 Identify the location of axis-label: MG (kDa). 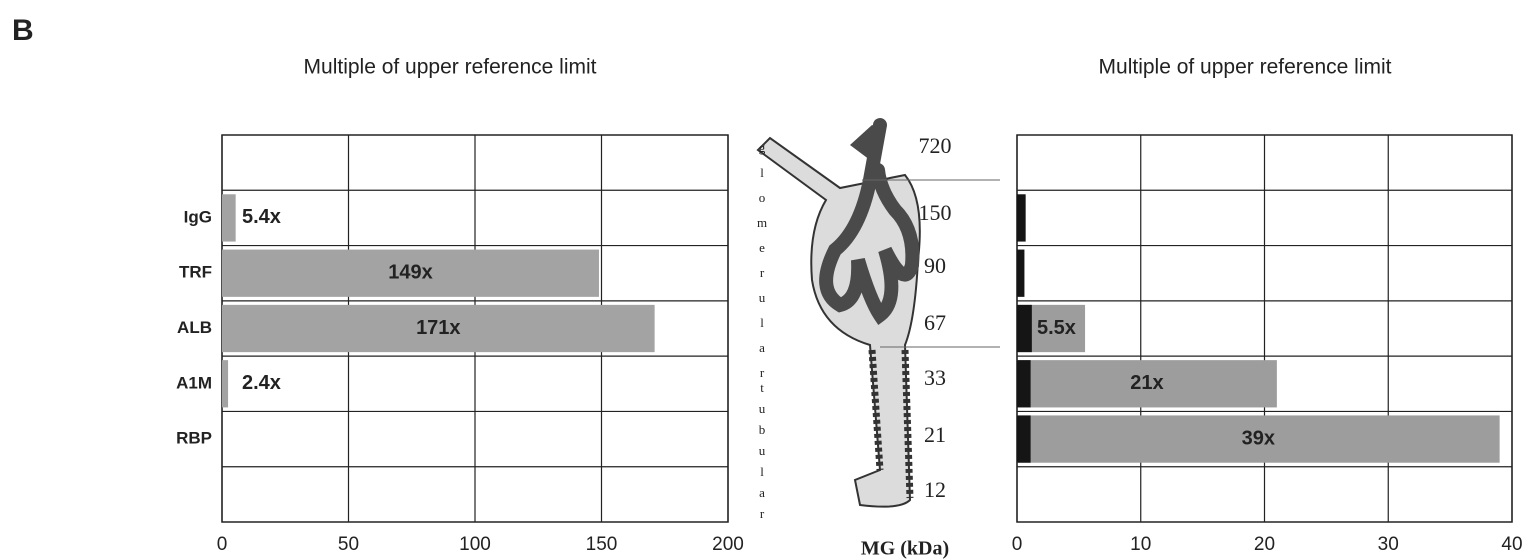
(905, 549).